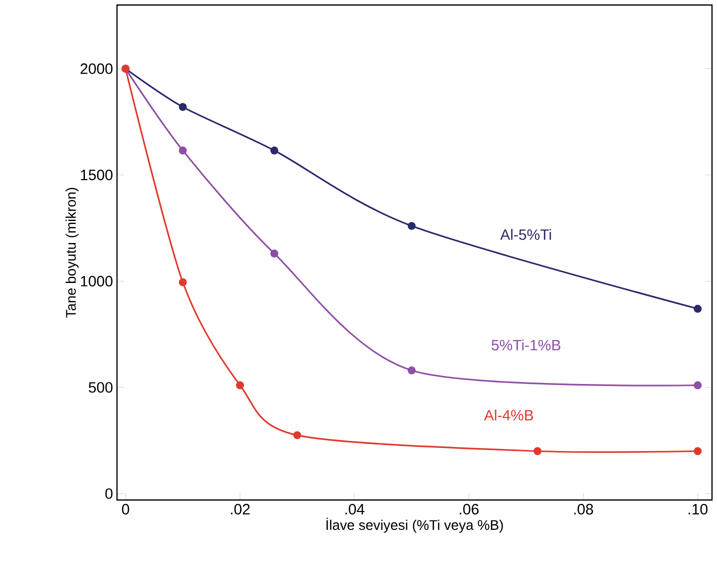  Describe the element at coordinates (240, 509) in the screenshot. I see `x-tick-label: .02` at that location.